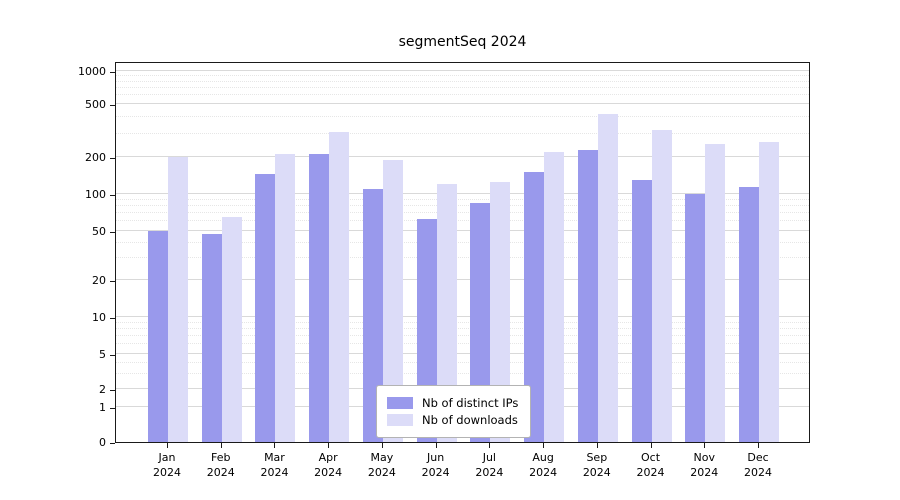 This screenshot has height=500, width=900. What do you see at coordinates (274, 465) in the screenshot?
I see `x-tick-label: Mar 2024` at bounding box center [274, 465].